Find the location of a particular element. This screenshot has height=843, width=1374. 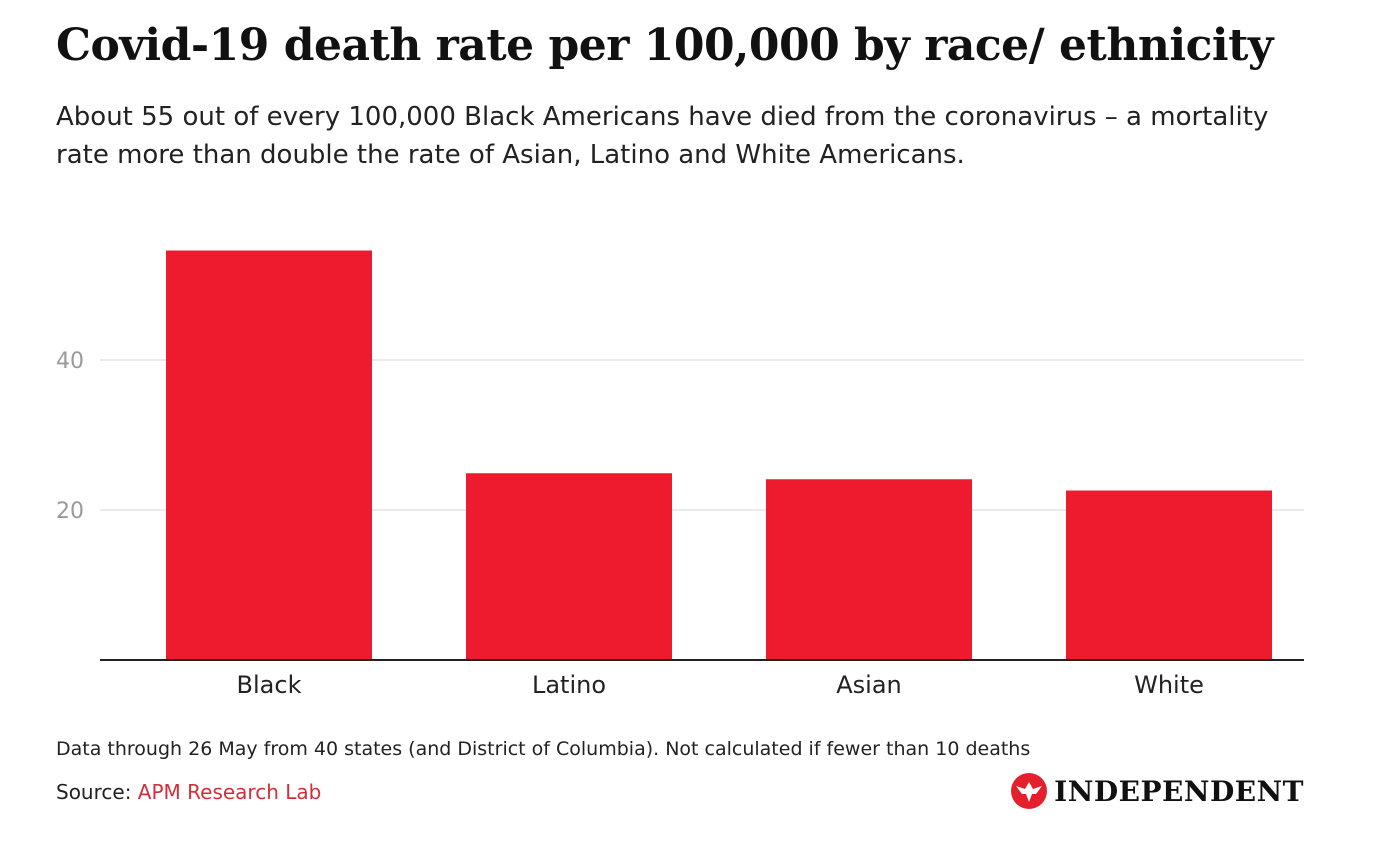

source-line: Source: APM Research Lab is located at coordinates (188, 792).